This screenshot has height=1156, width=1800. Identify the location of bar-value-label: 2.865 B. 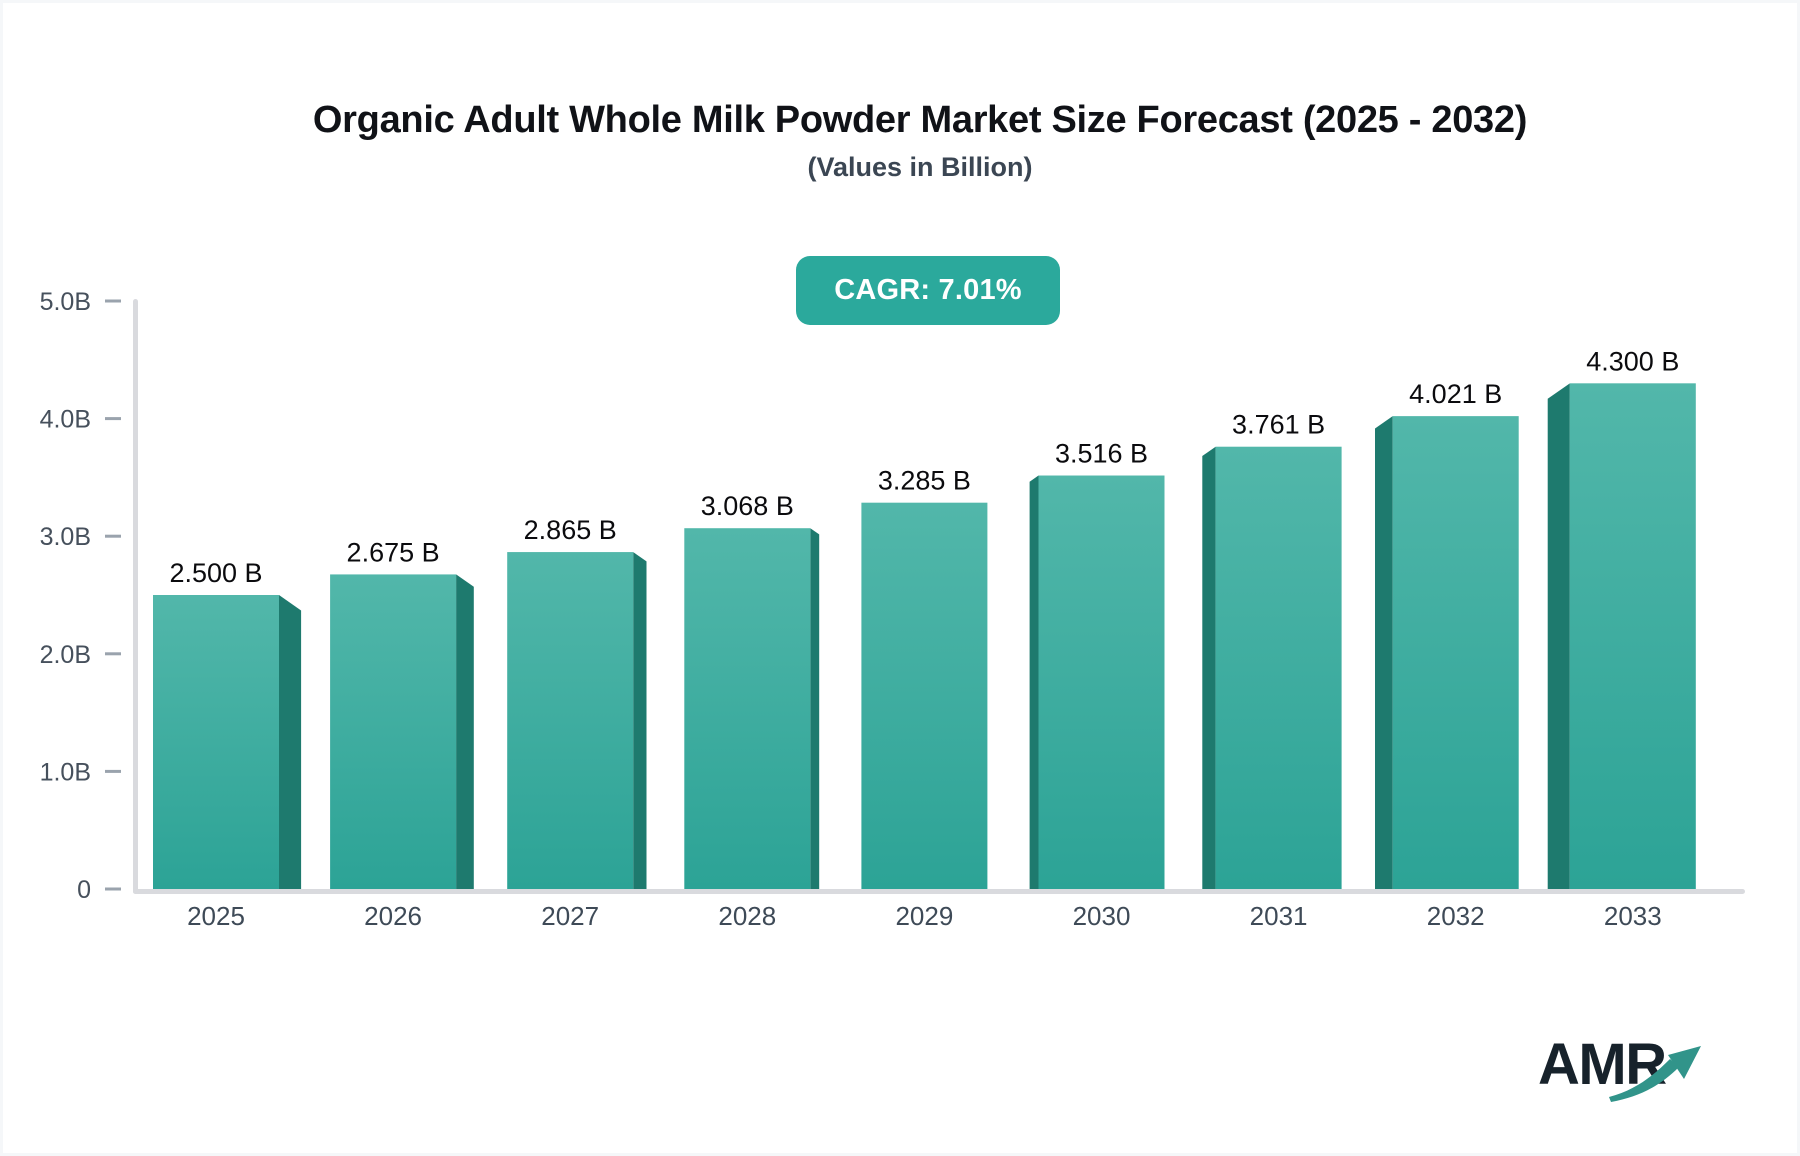
(570, 530).